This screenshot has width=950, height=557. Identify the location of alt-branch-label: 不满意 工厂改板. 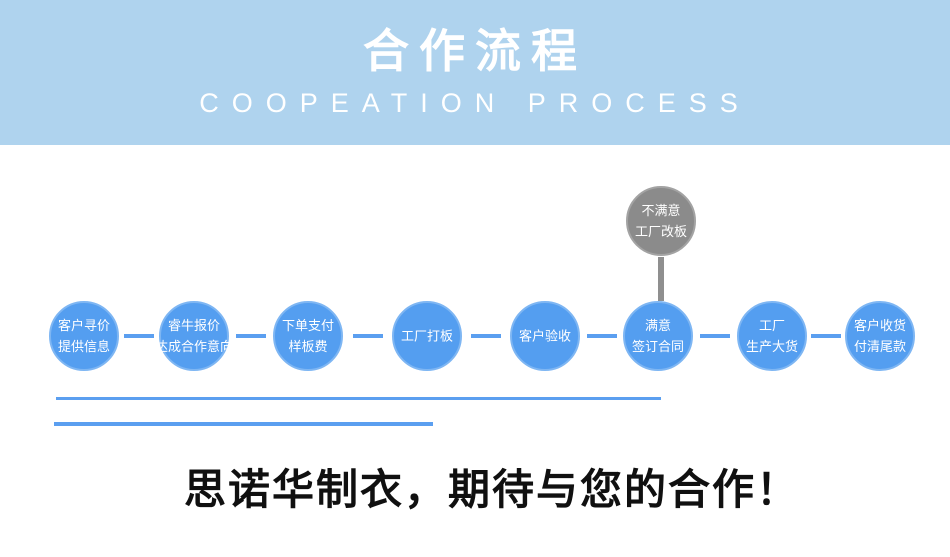
(660, 221).